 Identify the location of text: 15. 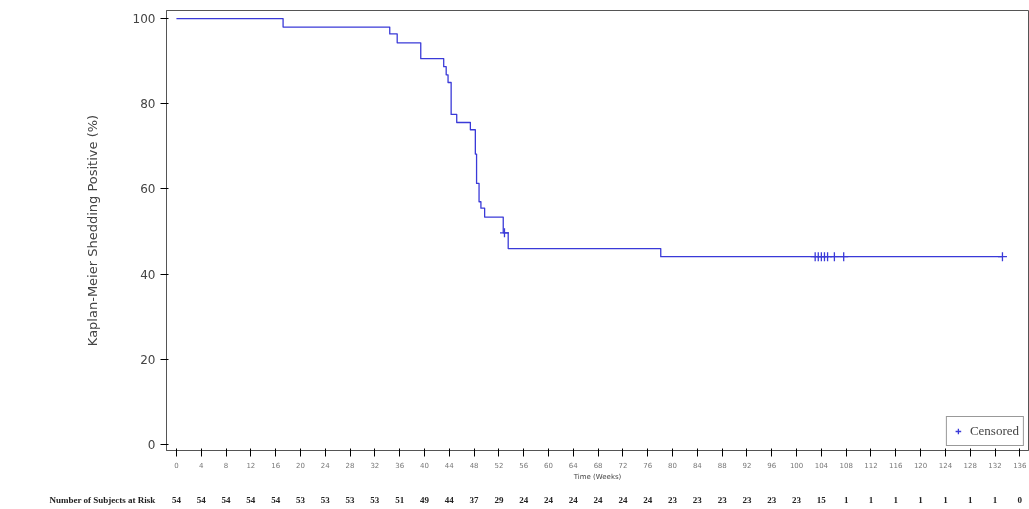
(821, 500).